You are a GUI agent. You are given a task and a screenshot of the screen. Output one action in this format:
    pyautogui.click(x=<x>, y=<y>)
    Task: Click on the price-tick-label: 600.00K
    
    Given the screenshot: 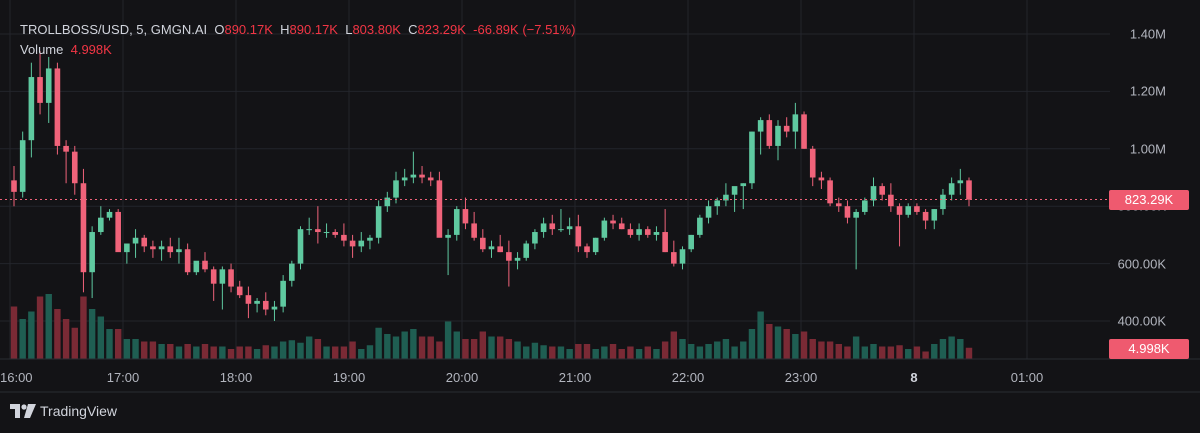 What is the action you would take?
    pyautogui.click(x=1141, y=264)
    